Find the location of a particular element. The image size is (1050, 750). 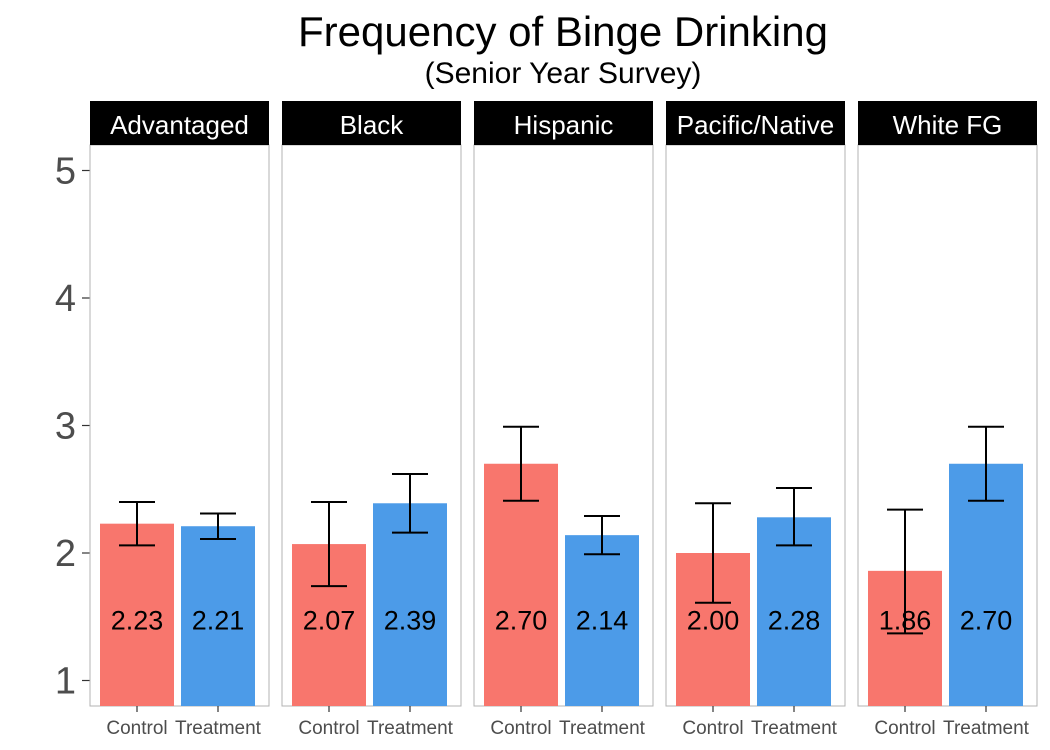

data-label-control: 2.00 is located at coordinates (713, 620).